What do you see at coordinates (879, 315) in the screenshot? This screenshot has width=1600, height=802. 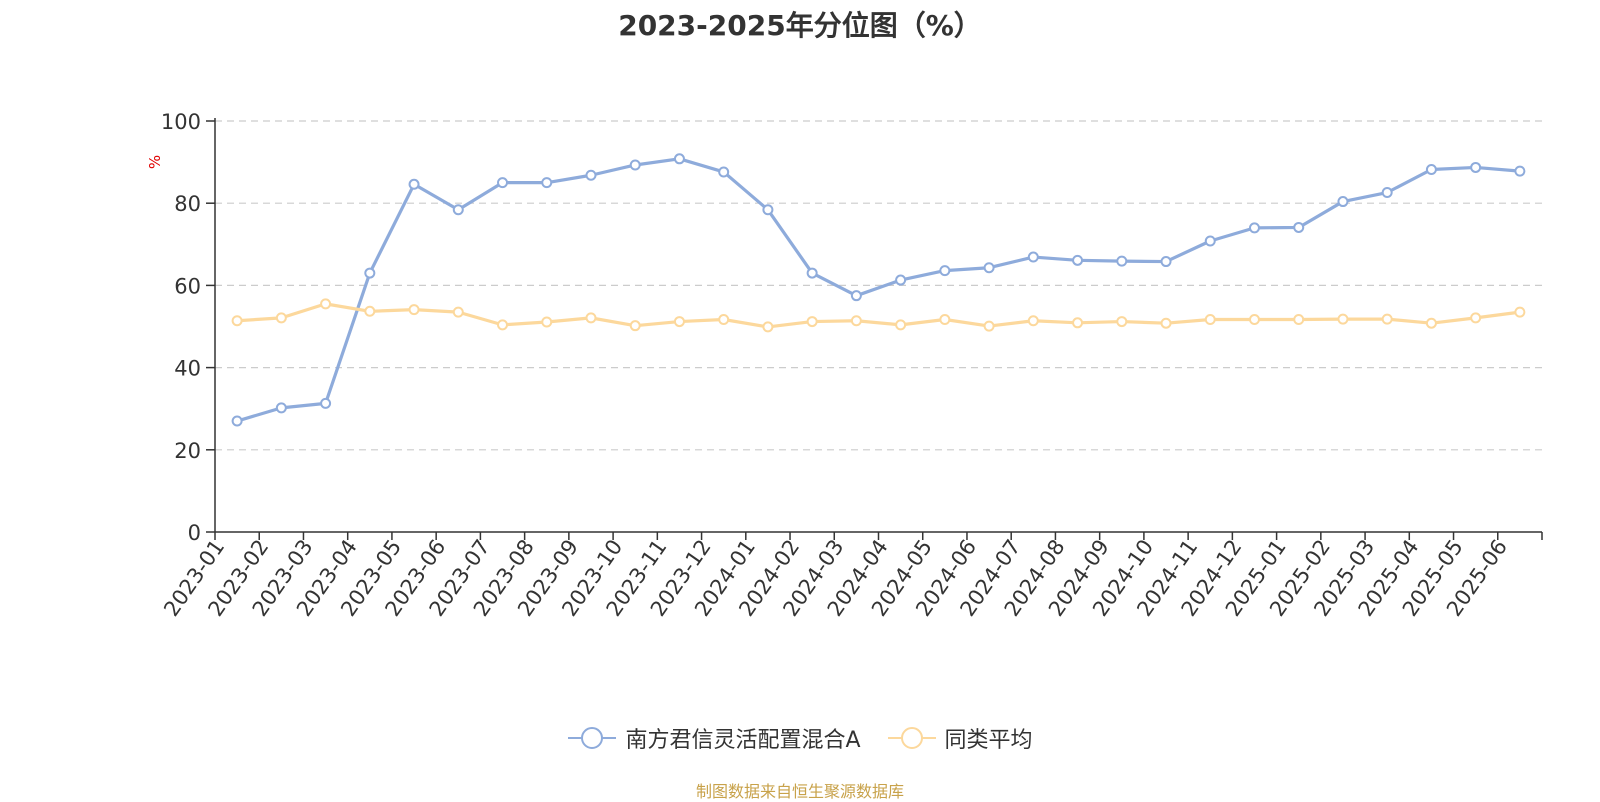 I see `series-2-line` at bounding box center [879, 315].